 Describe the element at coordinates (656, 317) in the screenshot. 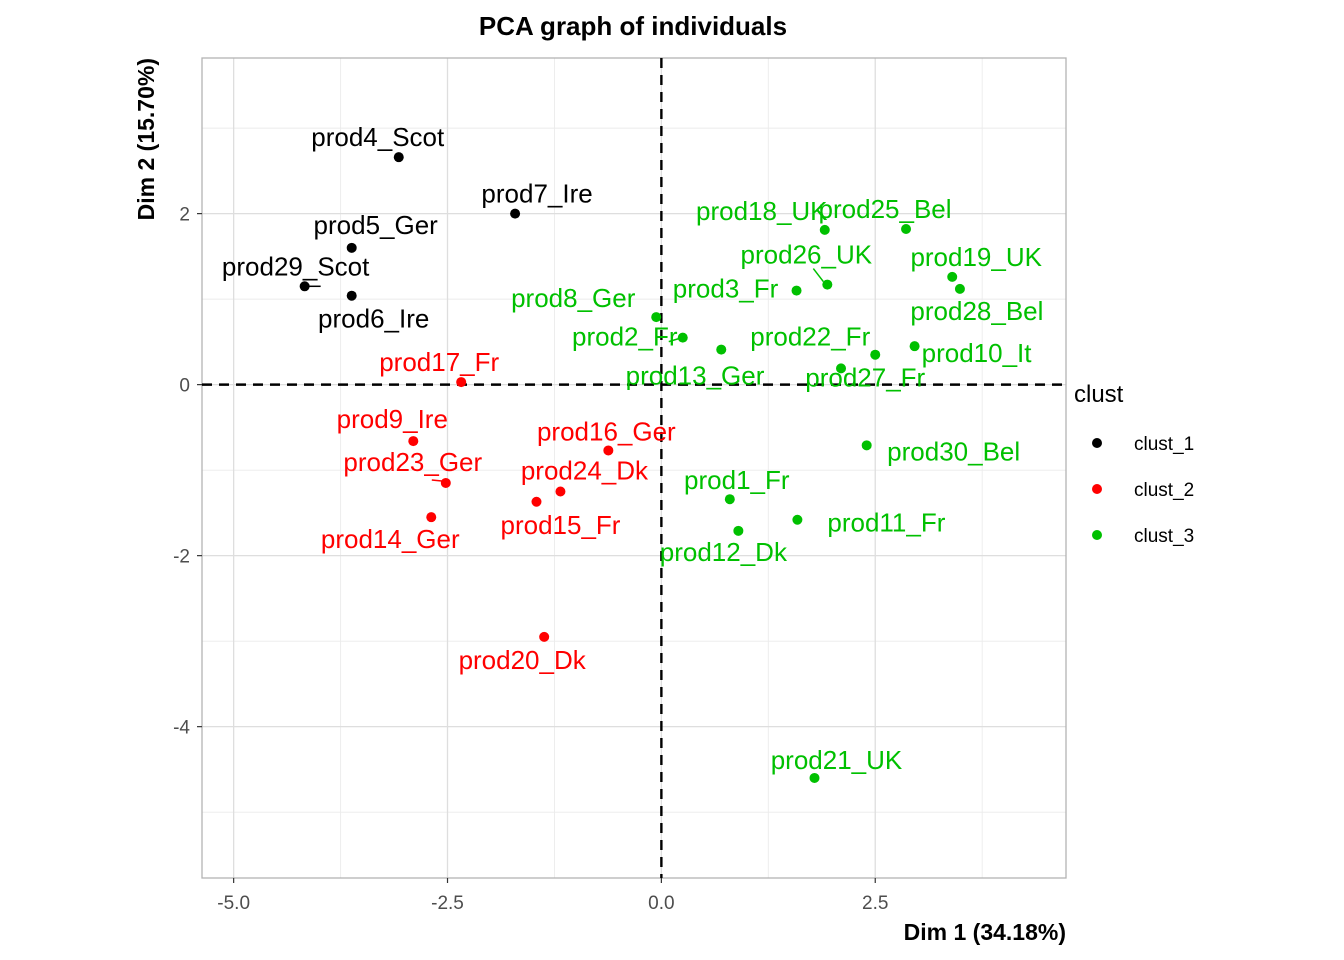

I see `data-point-prod8-ger` at that location.